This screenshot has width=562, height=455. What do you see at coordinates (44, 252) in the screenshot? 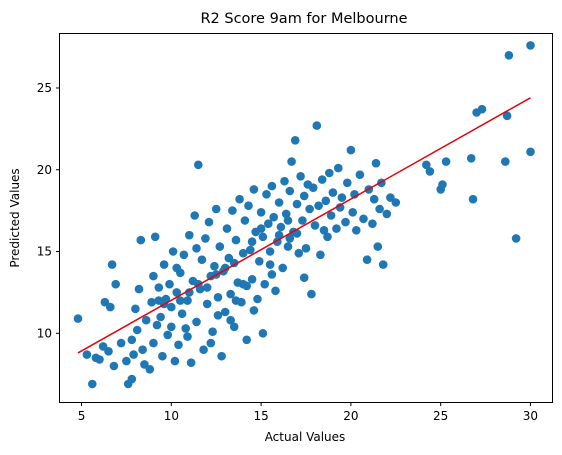
I see `y-tick-label: 15` at bounding box center [44, 252].